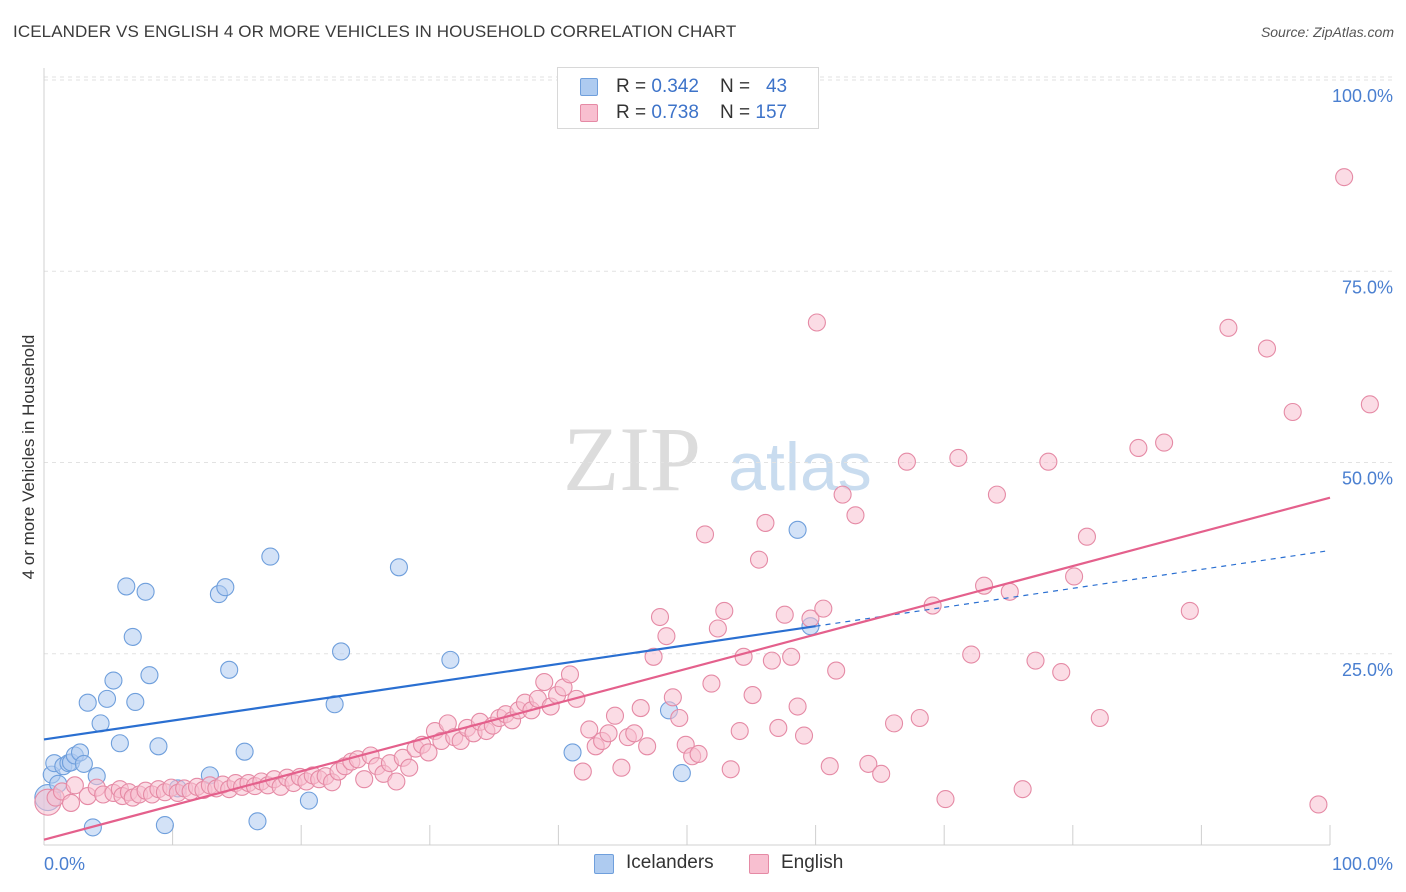 The width and height of the screenshot is (1406, 892). What do you see at coordinates (1327, 32) in the screenshot?
I see `source-label: Source: ZipAtlas.com` at bounding box center [1327, 32].